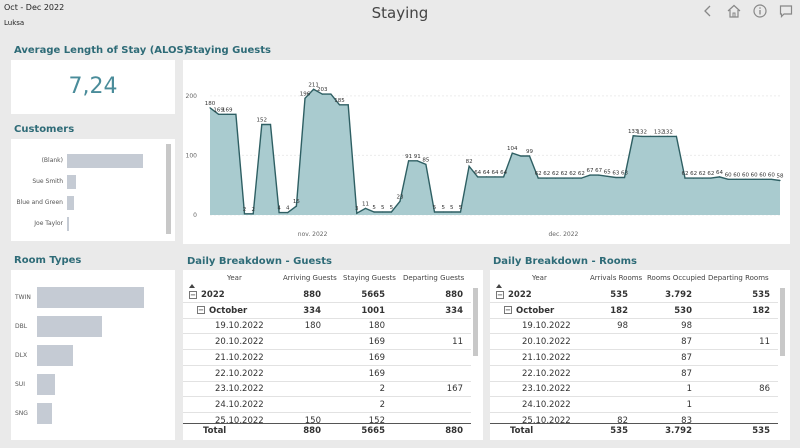 This screenshot has height=448, width=800. Describe the element at coordinates (234, 278) in the screenshot. I see `guests-col-year: Year` at that location.